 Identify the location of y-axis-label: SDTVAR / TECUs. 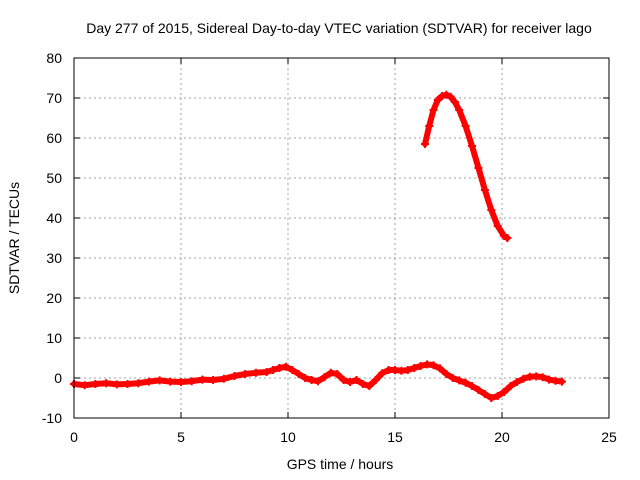
(14, 238).